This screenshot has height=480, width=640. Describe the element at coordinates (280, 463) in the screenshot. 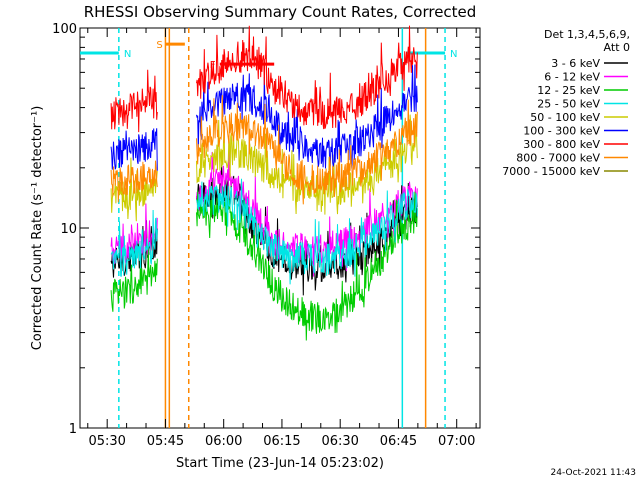

I see `x-axis-label: Start Time (23-Jun-14 05:23:02)` at that location.